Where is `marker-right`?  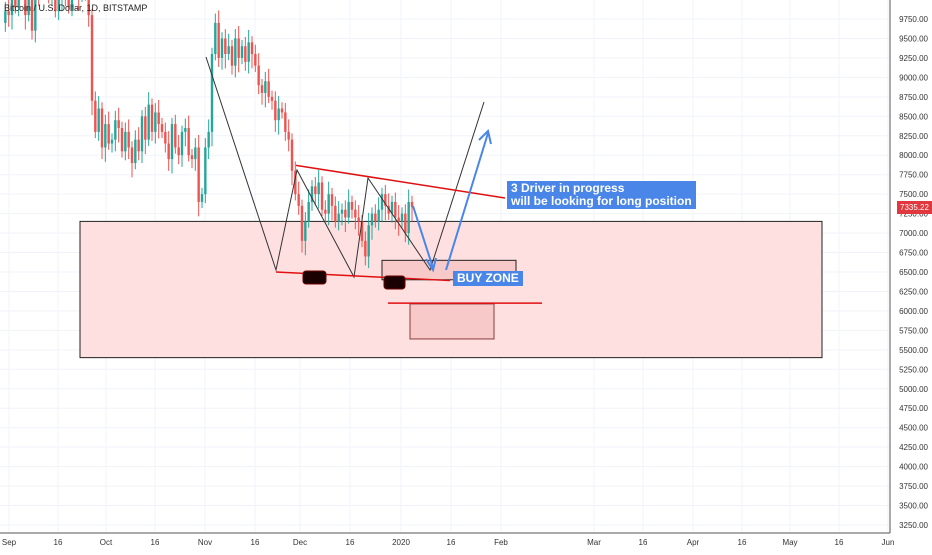
marker-right is located at coordinates (394, 282).